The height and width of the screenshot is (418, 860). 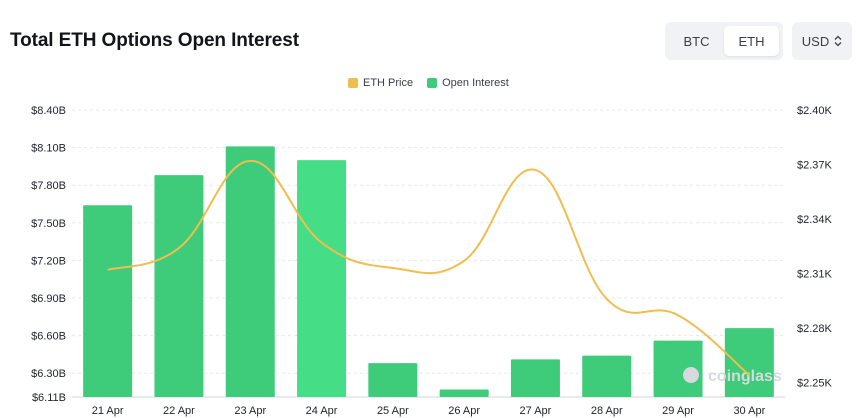 What do you see at coordinates (353, 83) in the screenshot?
I see `legend-swatch-eth-price` at bounding box center [353, 83].